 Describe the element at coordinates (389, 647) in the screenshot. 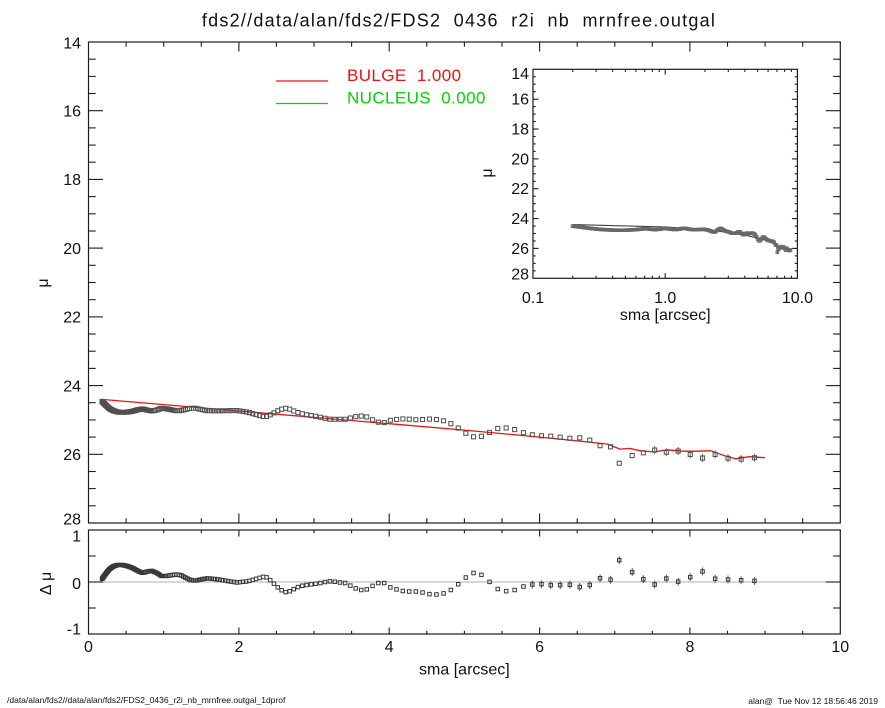

I see `svg-text: 4` at that location.